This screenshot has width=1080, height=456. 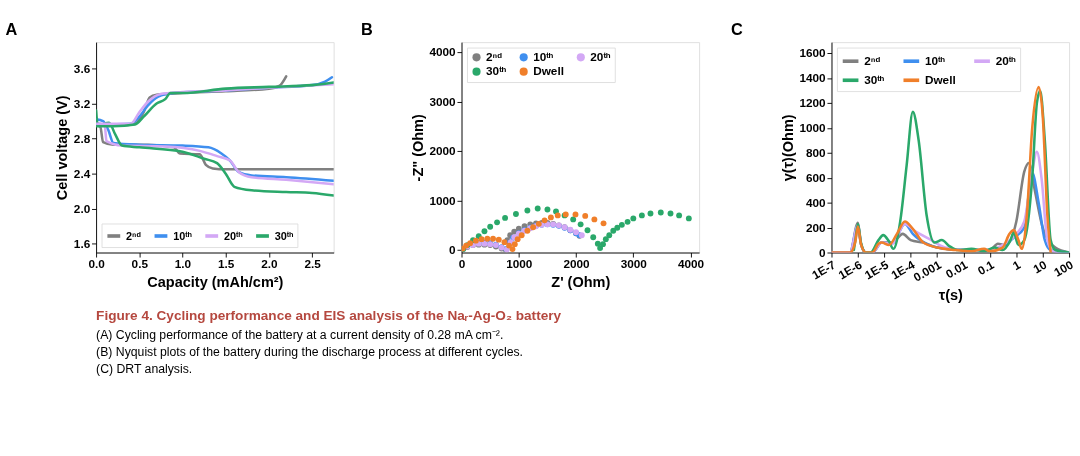 What do you see at coordinates (82, 138) in the screenshot?
I see `y-tick-label: 2.8` at bounding box center [82, 138].